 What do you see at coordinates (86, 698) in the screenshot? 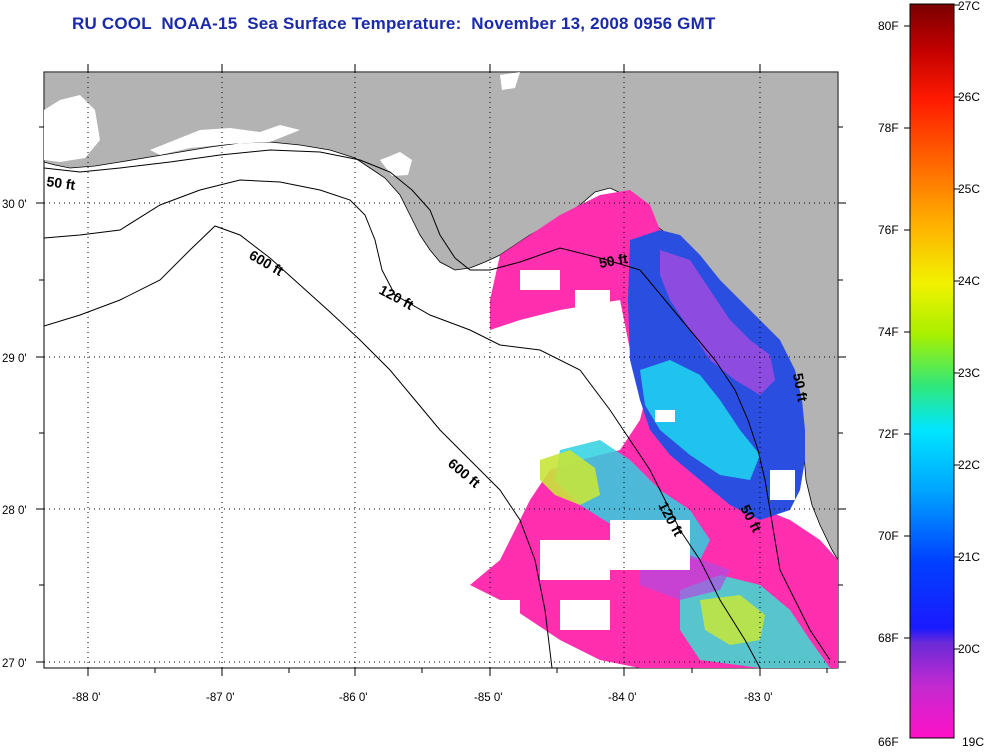
I see `lon-label: -88 0'` at bounding box center [86, 698].